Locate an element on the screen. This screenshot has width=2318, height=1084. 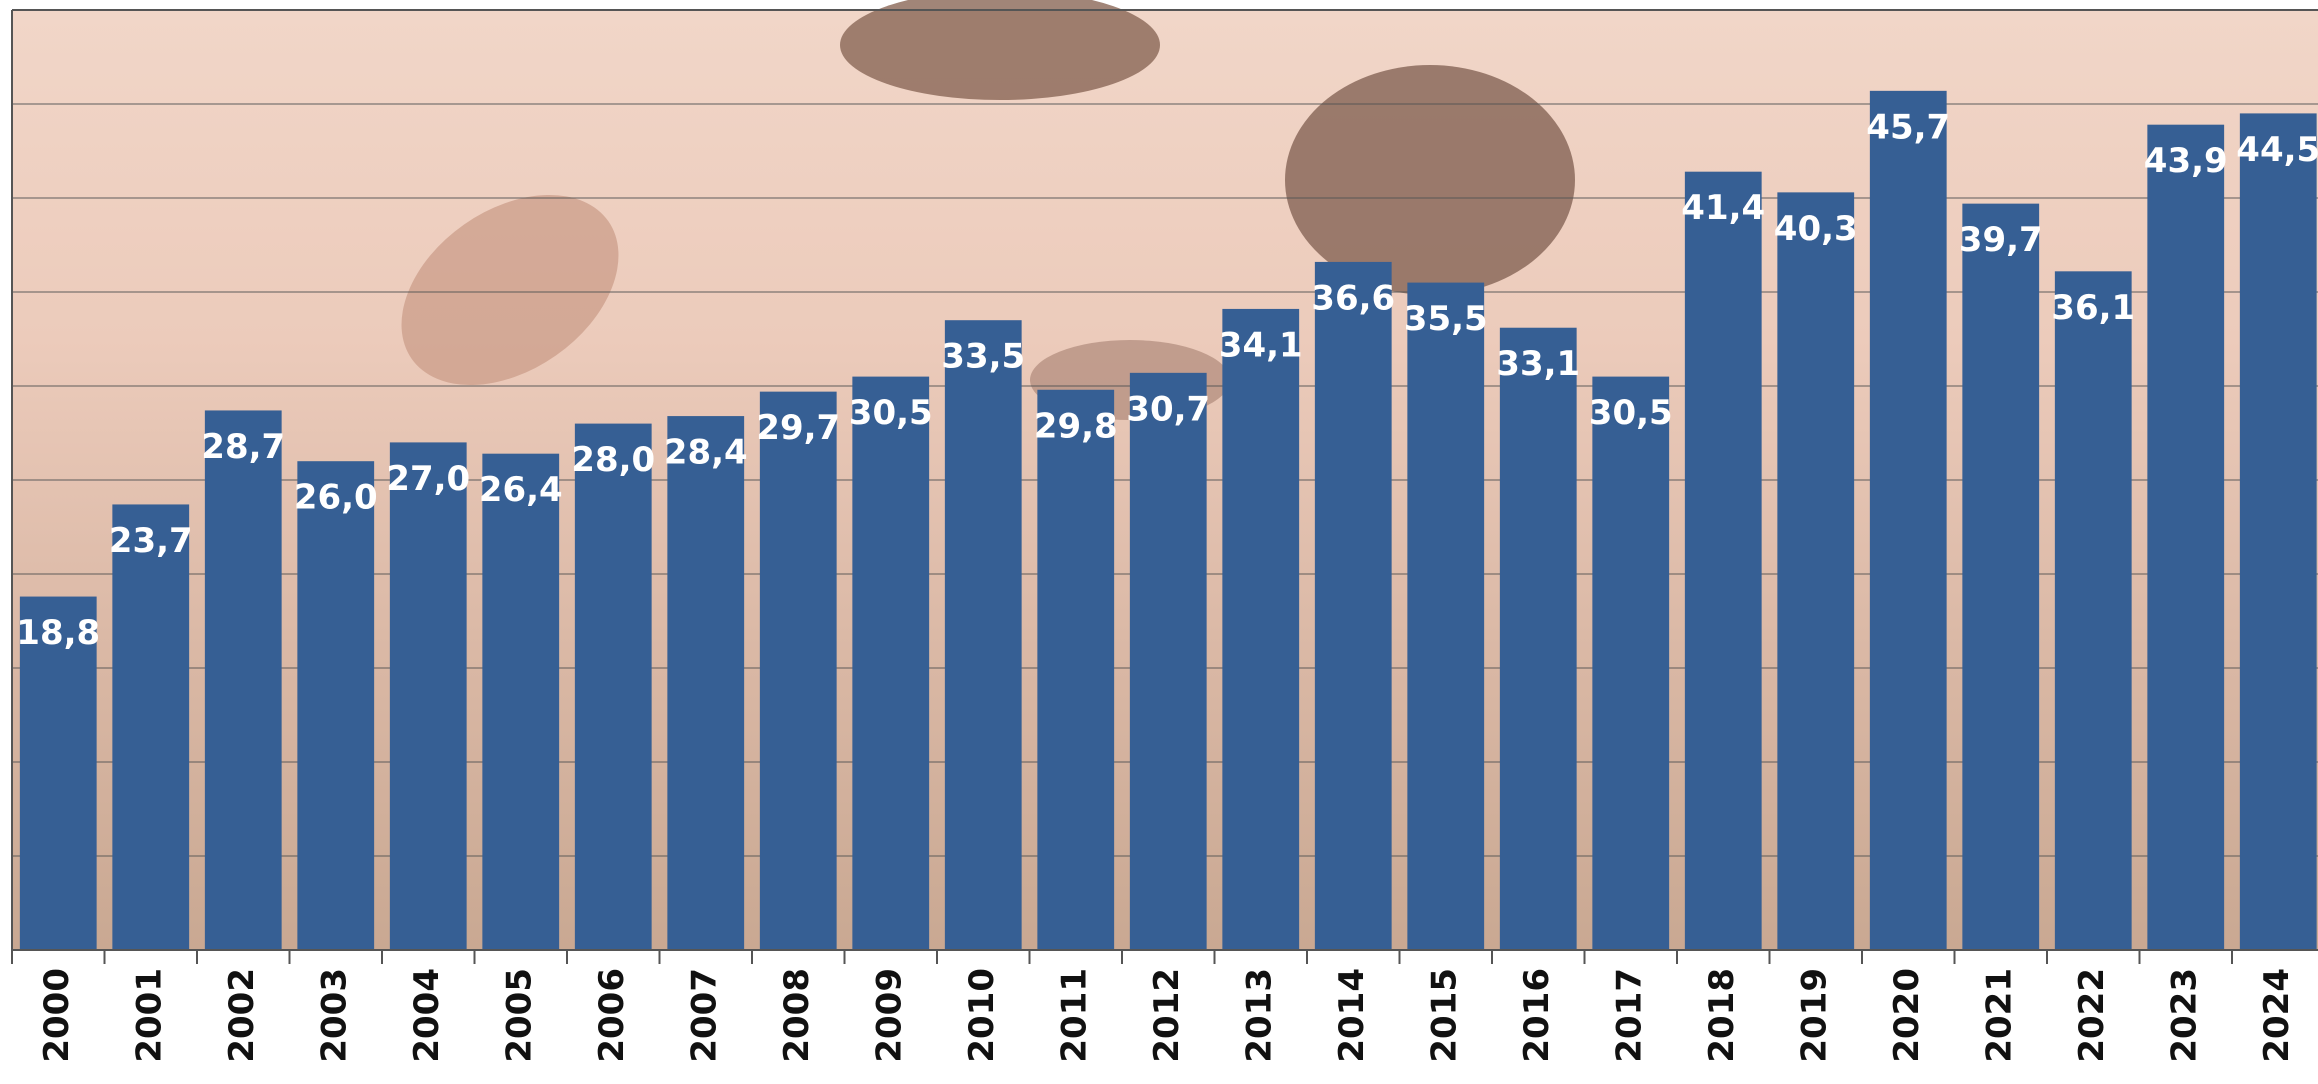
value-label: 29,7 is located at coordinates (798, 428).